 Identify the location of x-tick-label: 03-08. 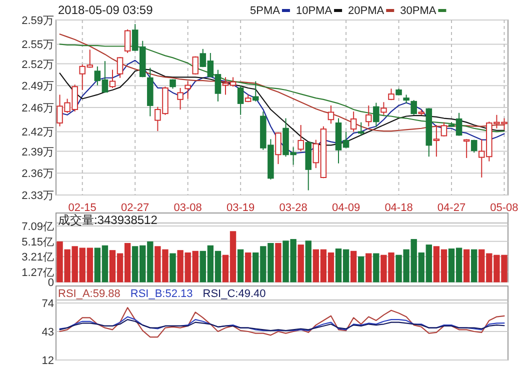
(188, 208).